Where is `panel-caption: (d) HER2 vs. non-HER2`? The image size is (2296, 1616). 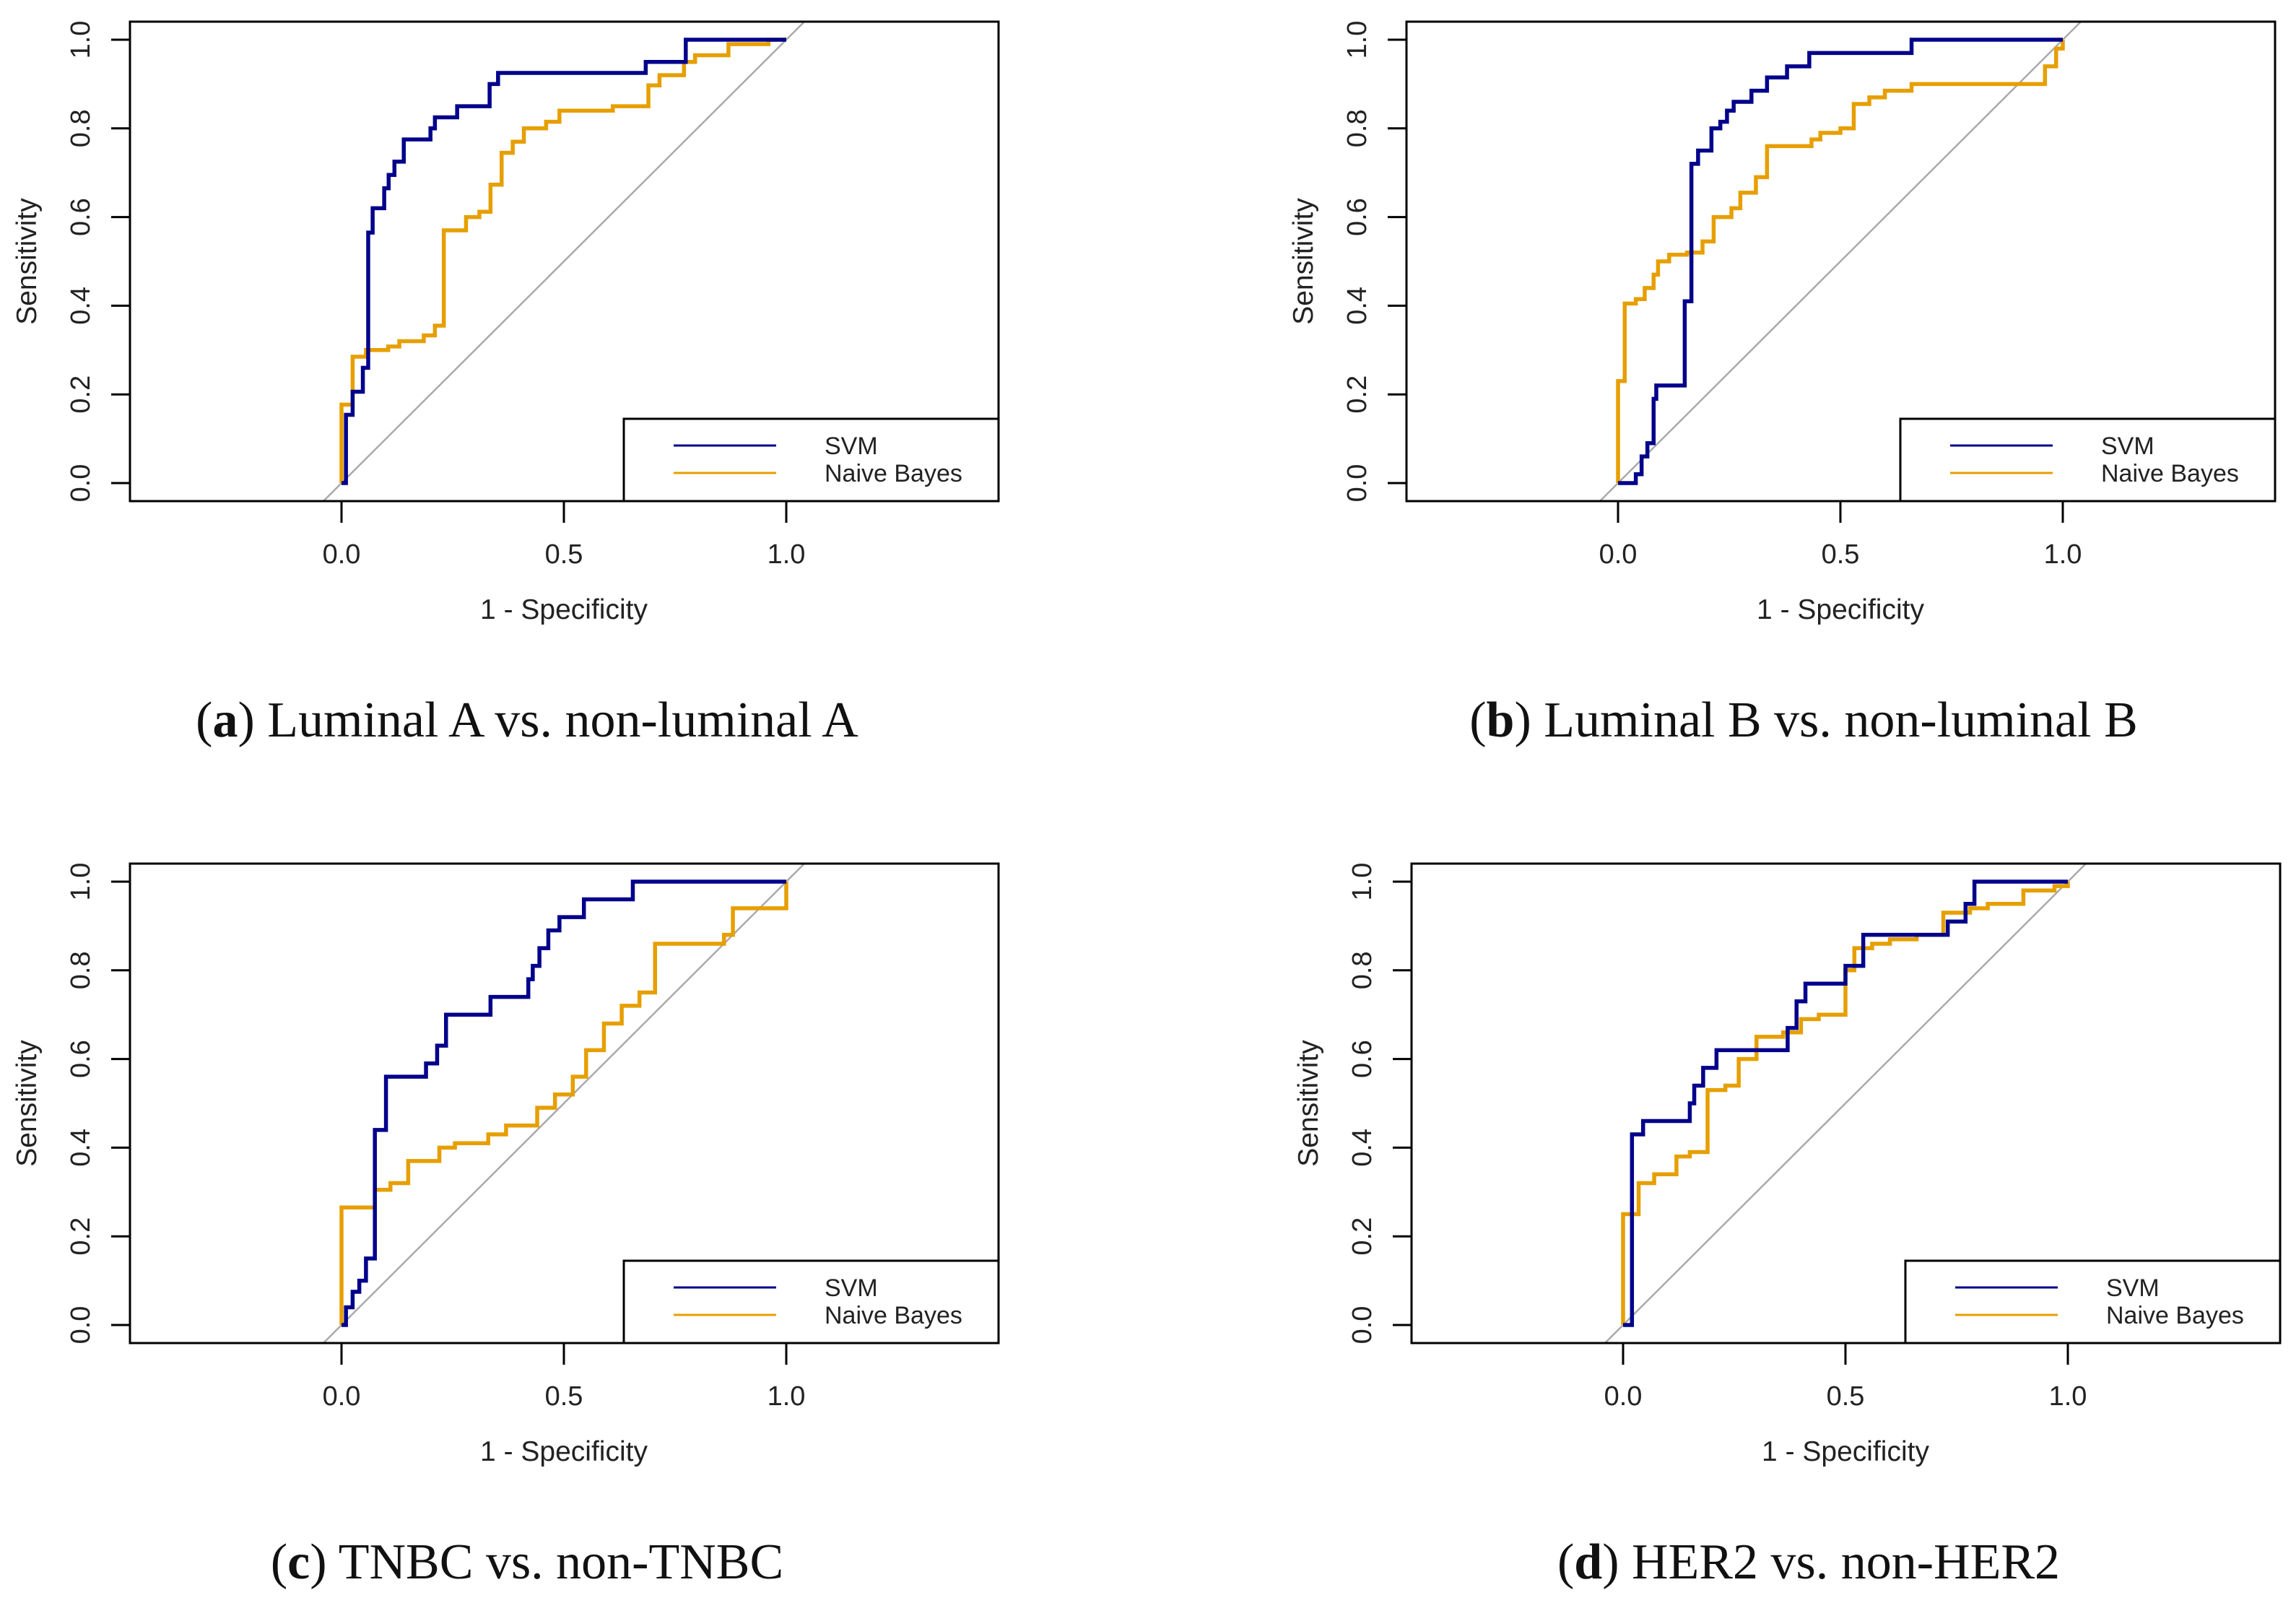 panel-caption: (d) HER2 vs. non-HER2 is located at coordinates (1808, 1562).